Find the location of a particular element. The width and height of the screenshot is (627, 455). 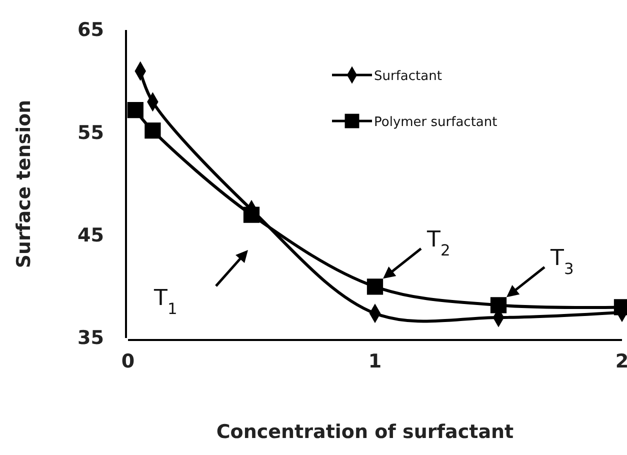

y-tick-label: 45 is located at coordinates (91, 235).